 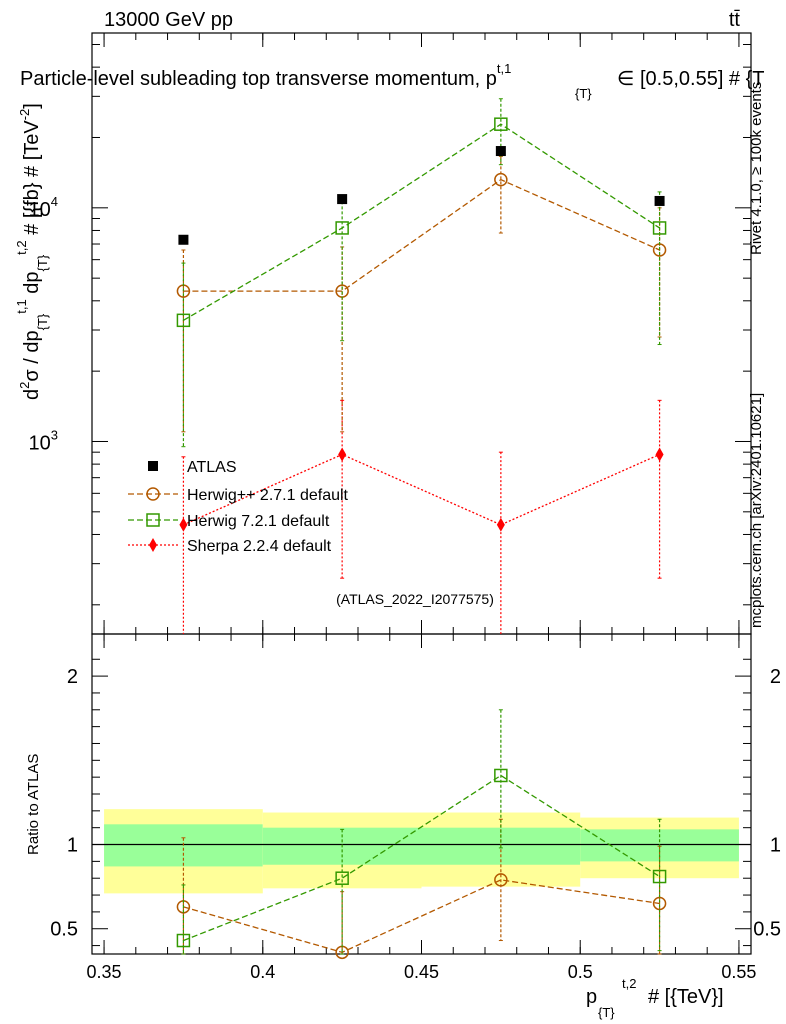 I want to click on legend-entry-0: ATLAS, so click(x=192, y=467).